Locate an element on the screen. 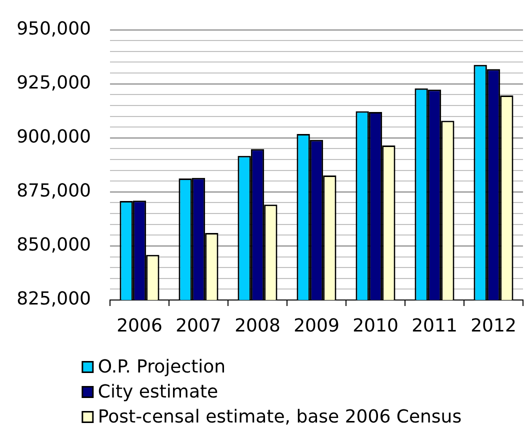 The width and height of the screenshot is (528, 428). x-tick-label: 2007 is located at coordinates (199, 325).